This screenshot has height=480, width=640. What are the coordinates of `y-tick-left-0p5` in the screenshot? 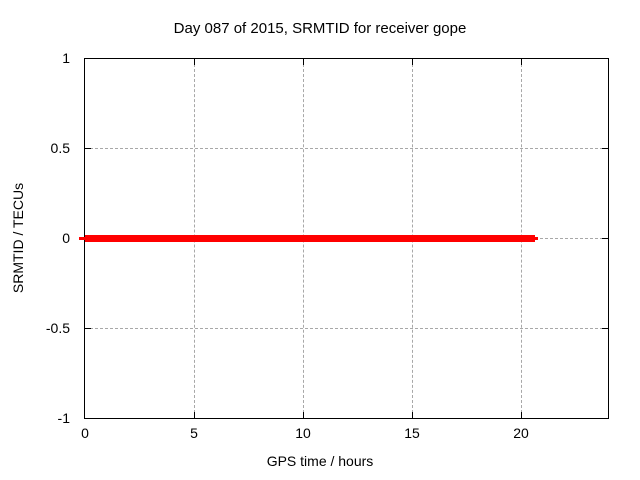 It's located at (88, 148).